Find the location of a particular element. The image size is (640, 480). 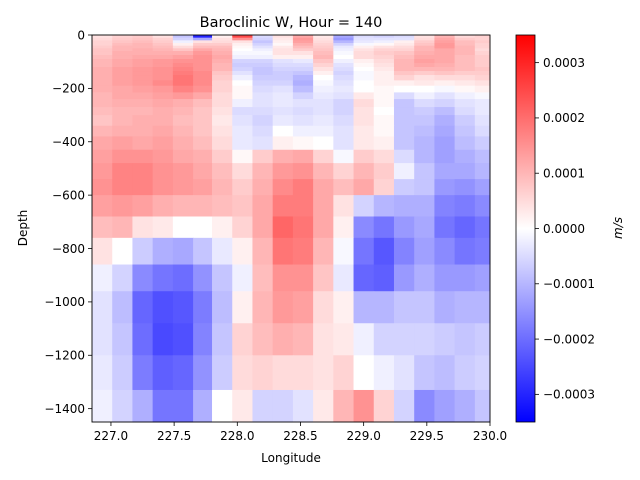

colorbar-tick-label: −0.0002 is located at coordinates (569, 339).